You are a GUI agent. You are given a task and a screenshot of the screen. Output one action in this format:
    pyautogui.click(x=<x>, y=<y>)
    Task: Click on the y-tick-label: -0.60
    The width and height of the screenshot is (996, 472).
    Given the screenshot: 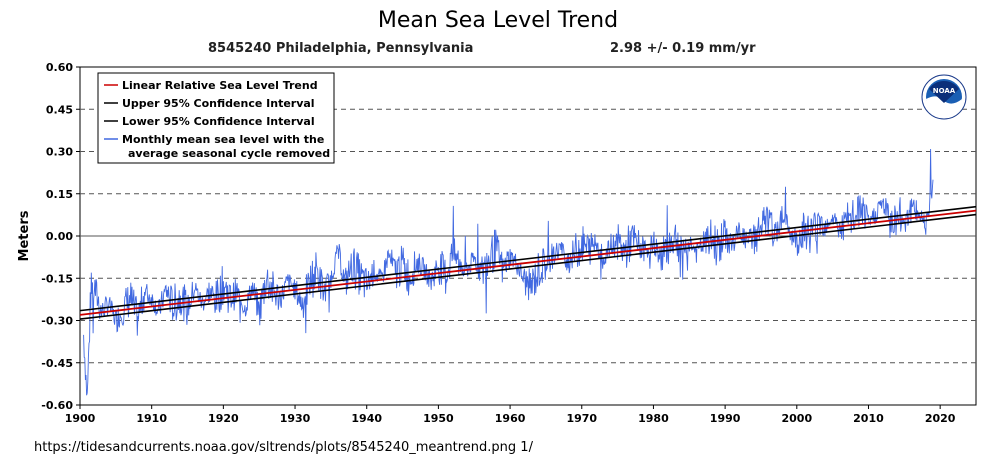 What is the action you would take?
    pyautogui.click(x=57, y=405)
    